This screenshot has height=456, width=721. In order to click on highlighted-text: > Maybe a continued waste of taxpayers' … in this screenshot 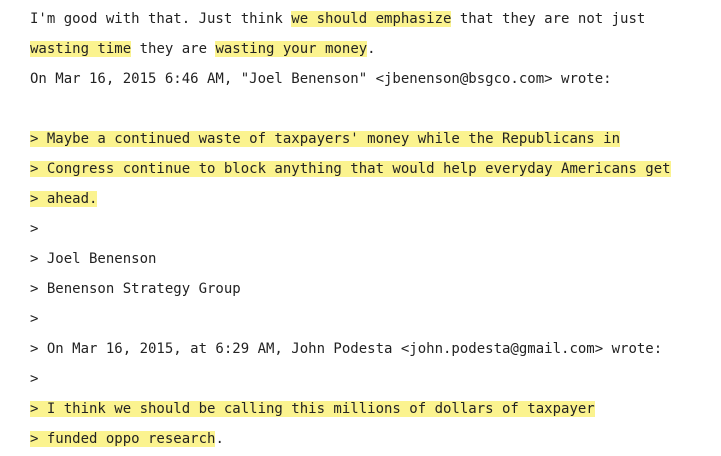, I will do `click(325, 139)`.